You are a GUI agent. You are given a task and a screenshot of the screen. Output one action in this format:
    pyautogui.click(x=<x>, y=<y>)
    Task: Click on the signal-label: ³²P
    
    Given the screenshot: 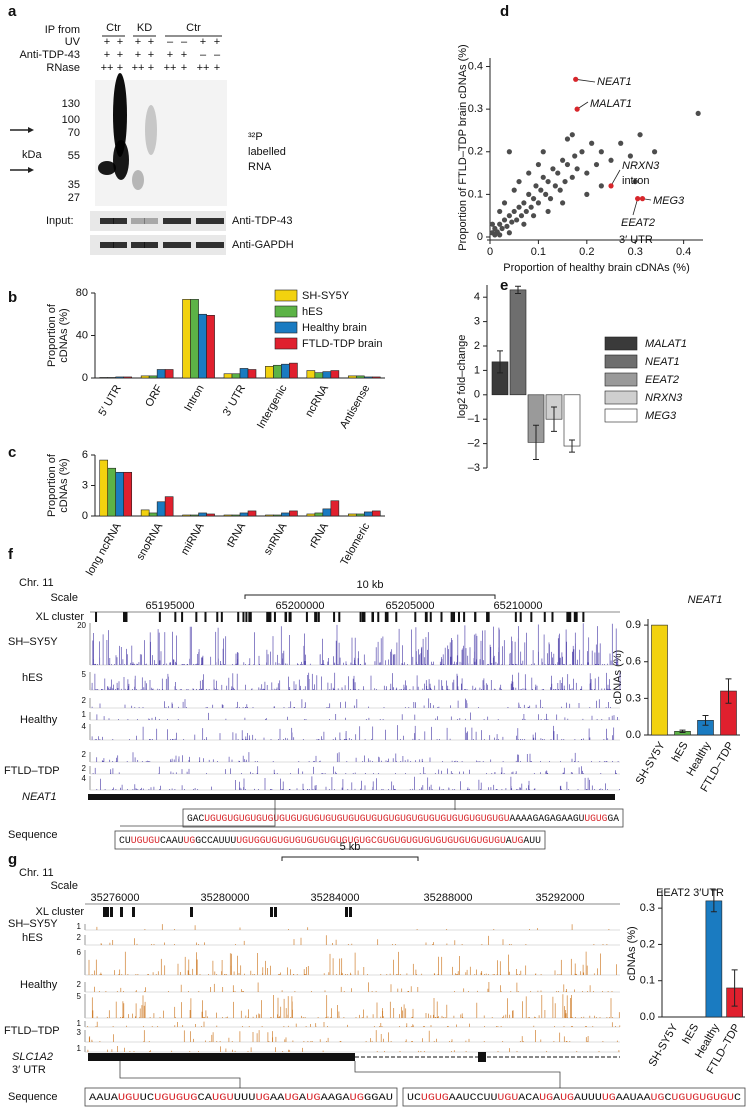 What is the action you would take?
    pyautogui.click(x=255, y=137)
    